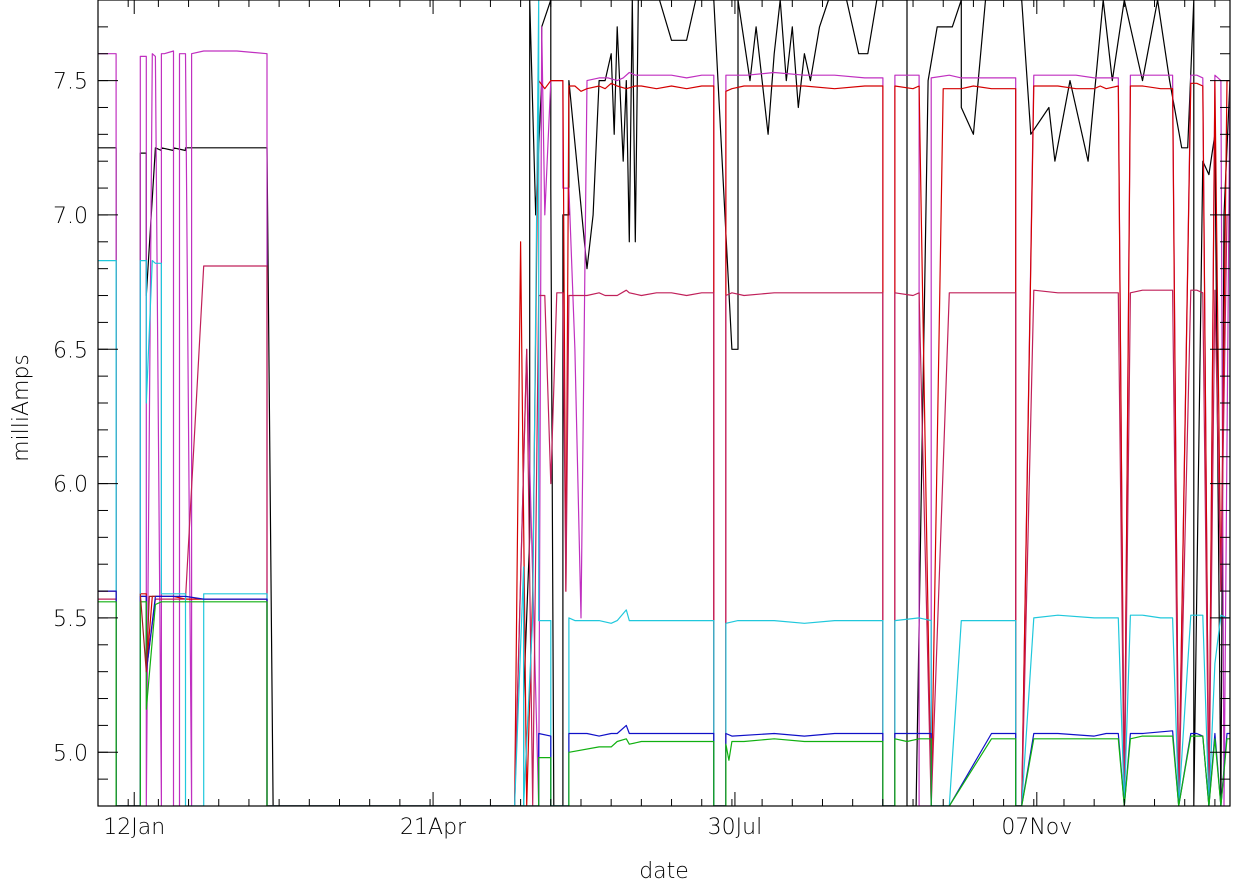  What do you see at coordinates (70, 216) in the screenshot?
I see `y-tick-label: 7.0` at bounding box center [70, 216].